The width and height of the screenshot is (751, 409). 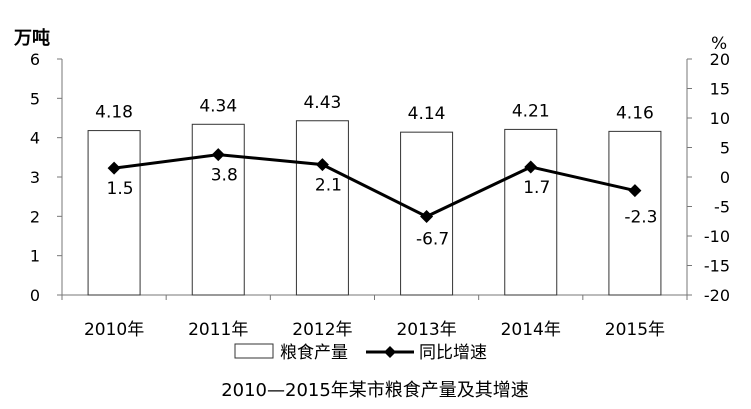 What do you see at coordinates (224, 176) in the screenshot?
I see `growth-value-label: 3.8` at bounding box center [224, 176].